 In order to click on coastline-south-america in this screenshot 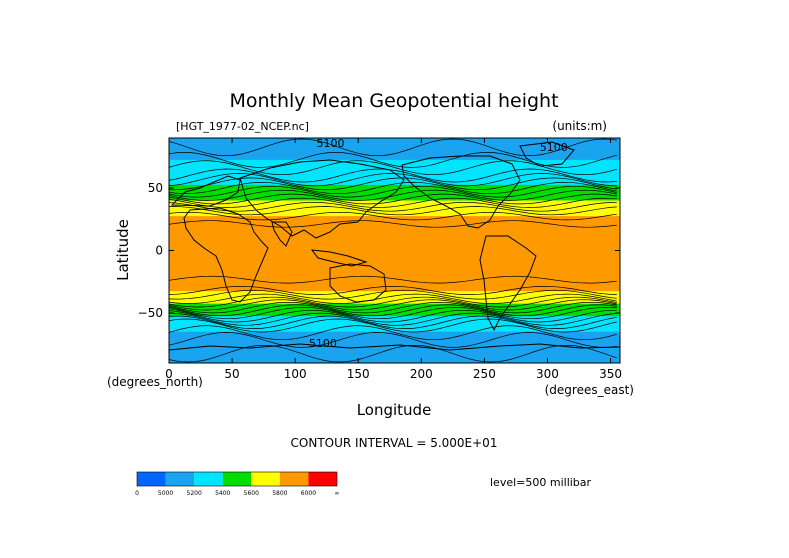, I will do `click(508, 283)`.